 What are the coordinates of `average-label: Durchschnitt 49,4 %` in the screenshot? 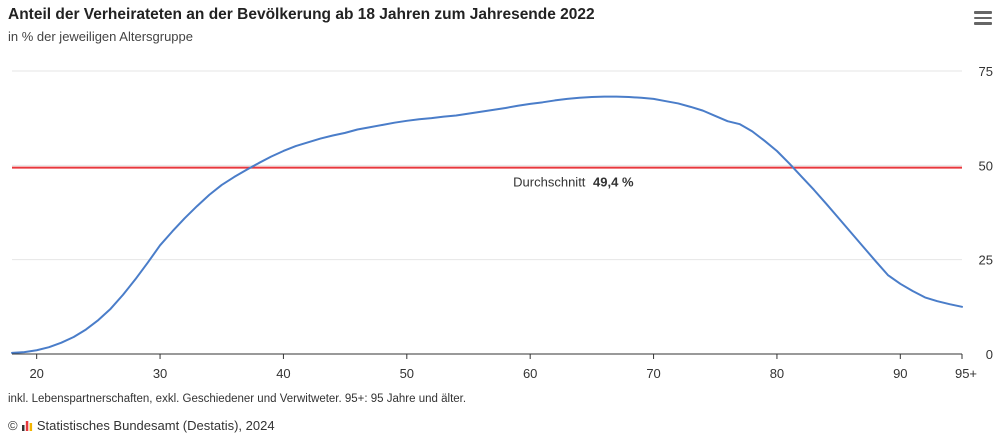 It's located at (573, 182).